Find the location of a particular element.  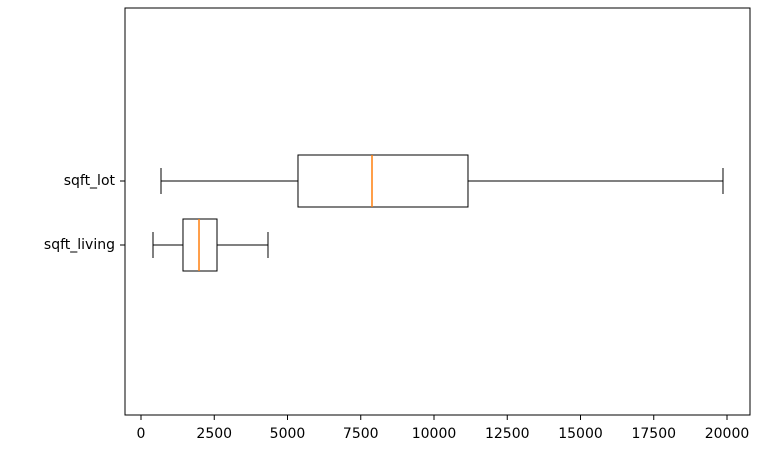

y-tick-label: sqft_lot is located at coordinates (90, 181).